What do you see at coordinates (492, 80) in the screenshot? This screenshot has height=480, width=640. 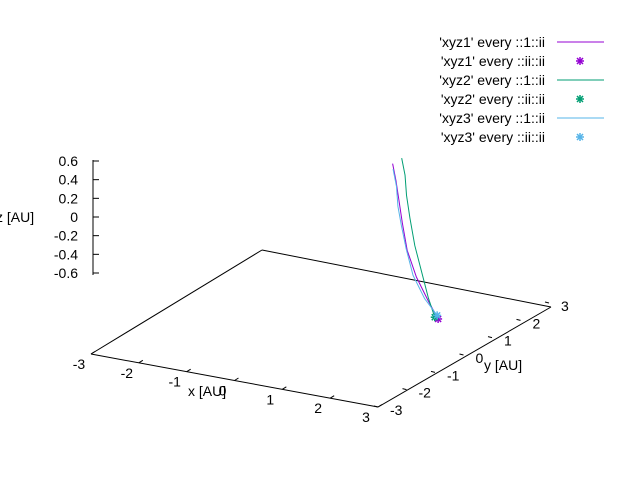 I see `legend-label: 'xyz2' every ::1::ii` at bounding box center [492, 80].